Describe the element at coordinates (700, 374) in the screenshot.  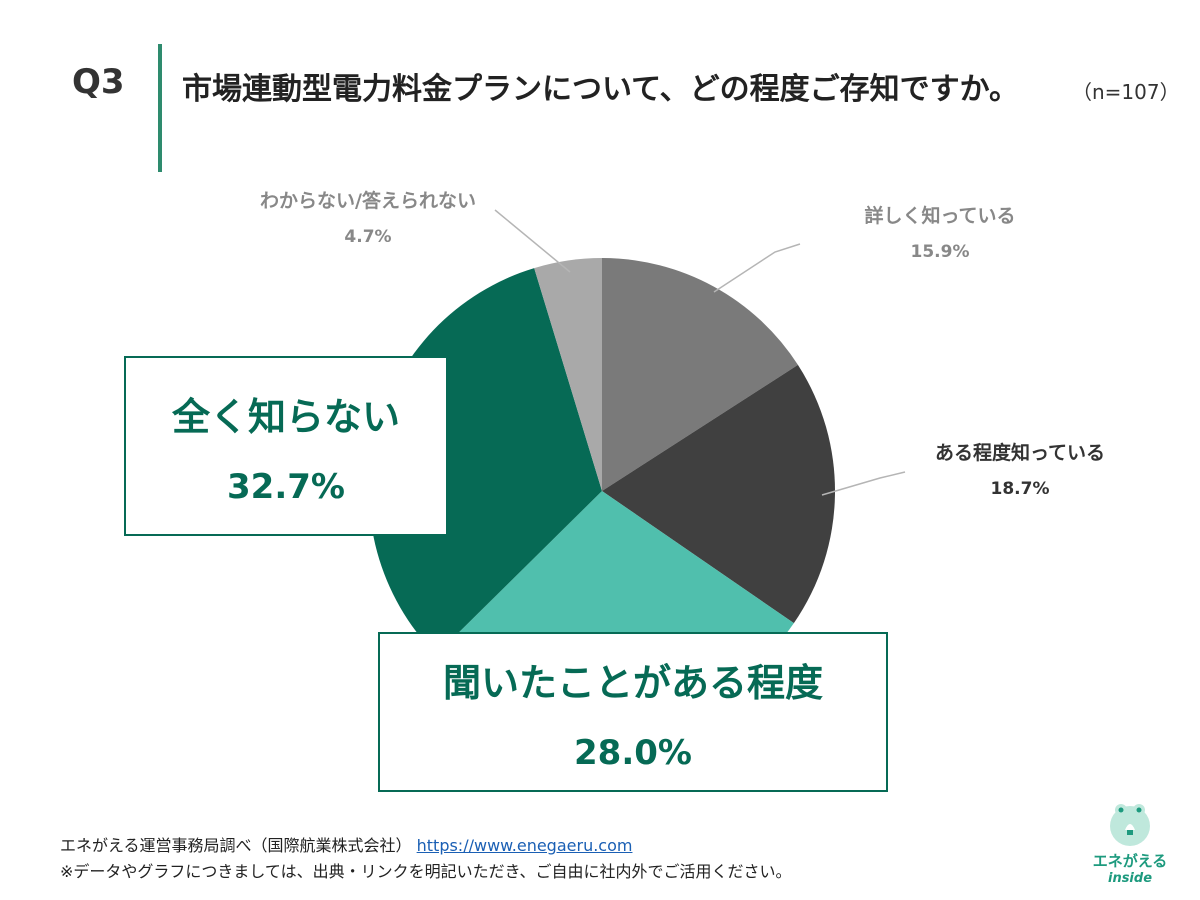
I see `slice-detailed` at that location.